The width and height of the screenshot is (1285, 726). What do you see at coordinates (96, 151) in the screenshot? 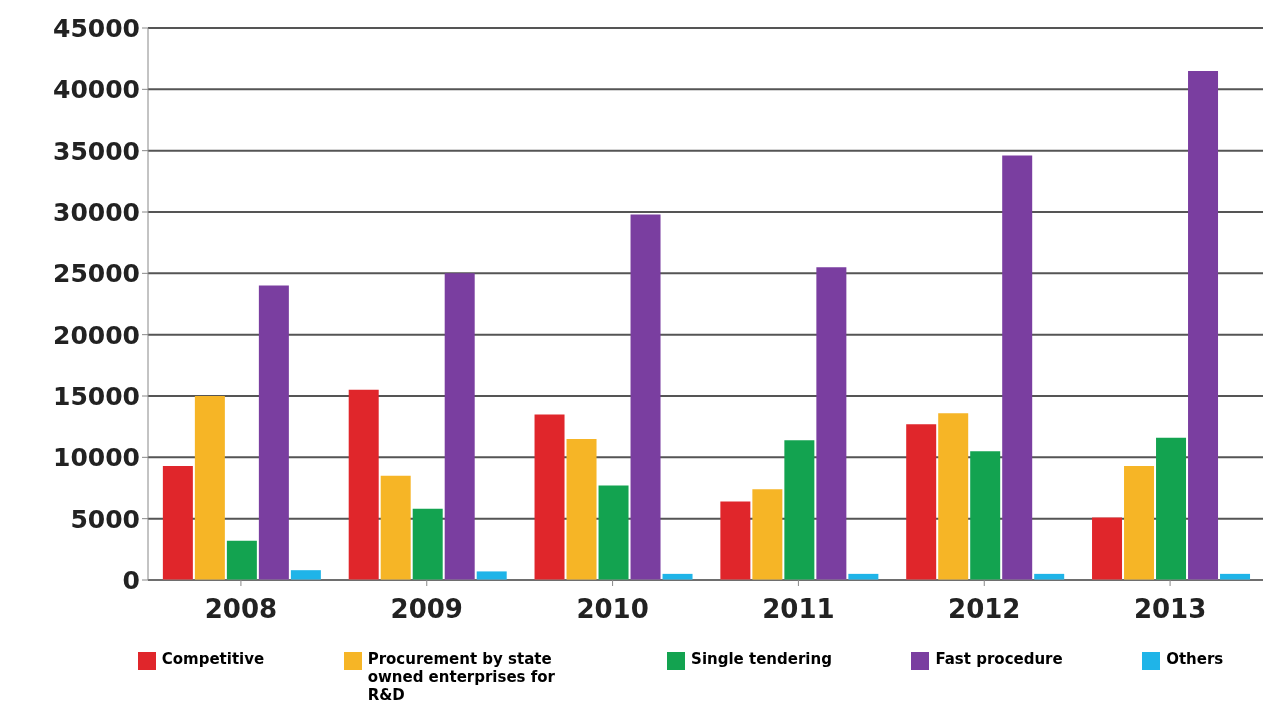
I see `y-tick-label: 35000` at bounding box center [96, 151].